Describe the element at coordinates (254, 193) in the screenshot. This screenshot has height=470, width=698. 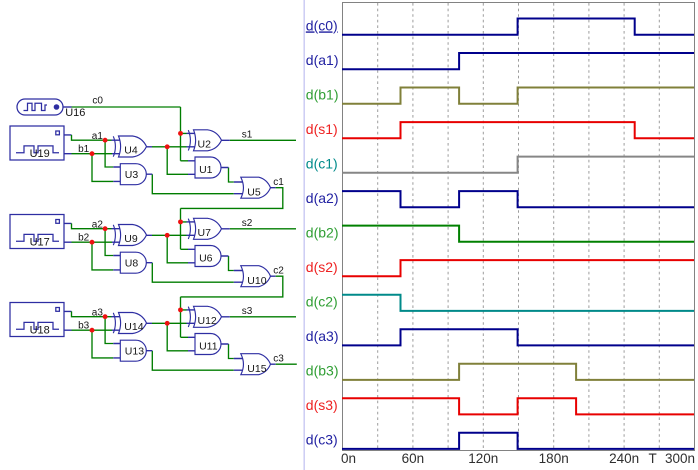
I see `svg-text: U5` at that location.